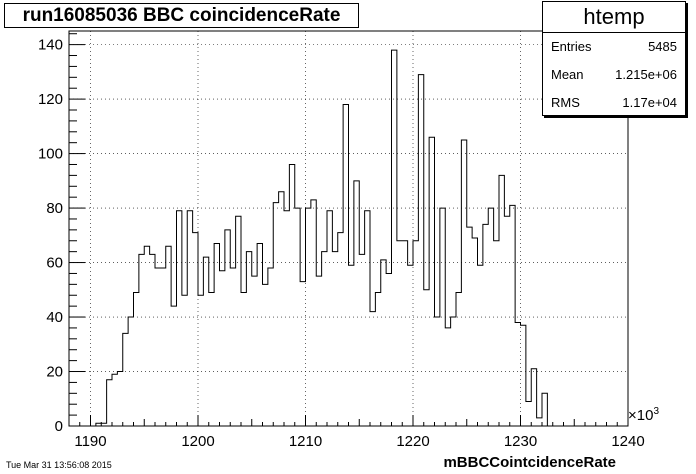 The image size is (696, 474). What do you see at coordinates (614, 47) in the screenshot?
I see `stats-row-entries: Entries 5485` at bounding box center [614, 47].